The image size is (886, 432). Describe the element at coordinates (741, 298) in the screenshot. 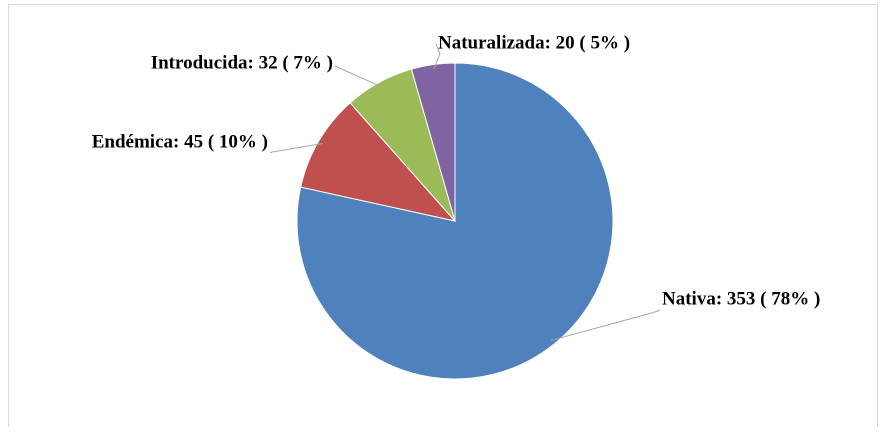

I see `data-label: Nativa: 353 ( 78% )` at that location.